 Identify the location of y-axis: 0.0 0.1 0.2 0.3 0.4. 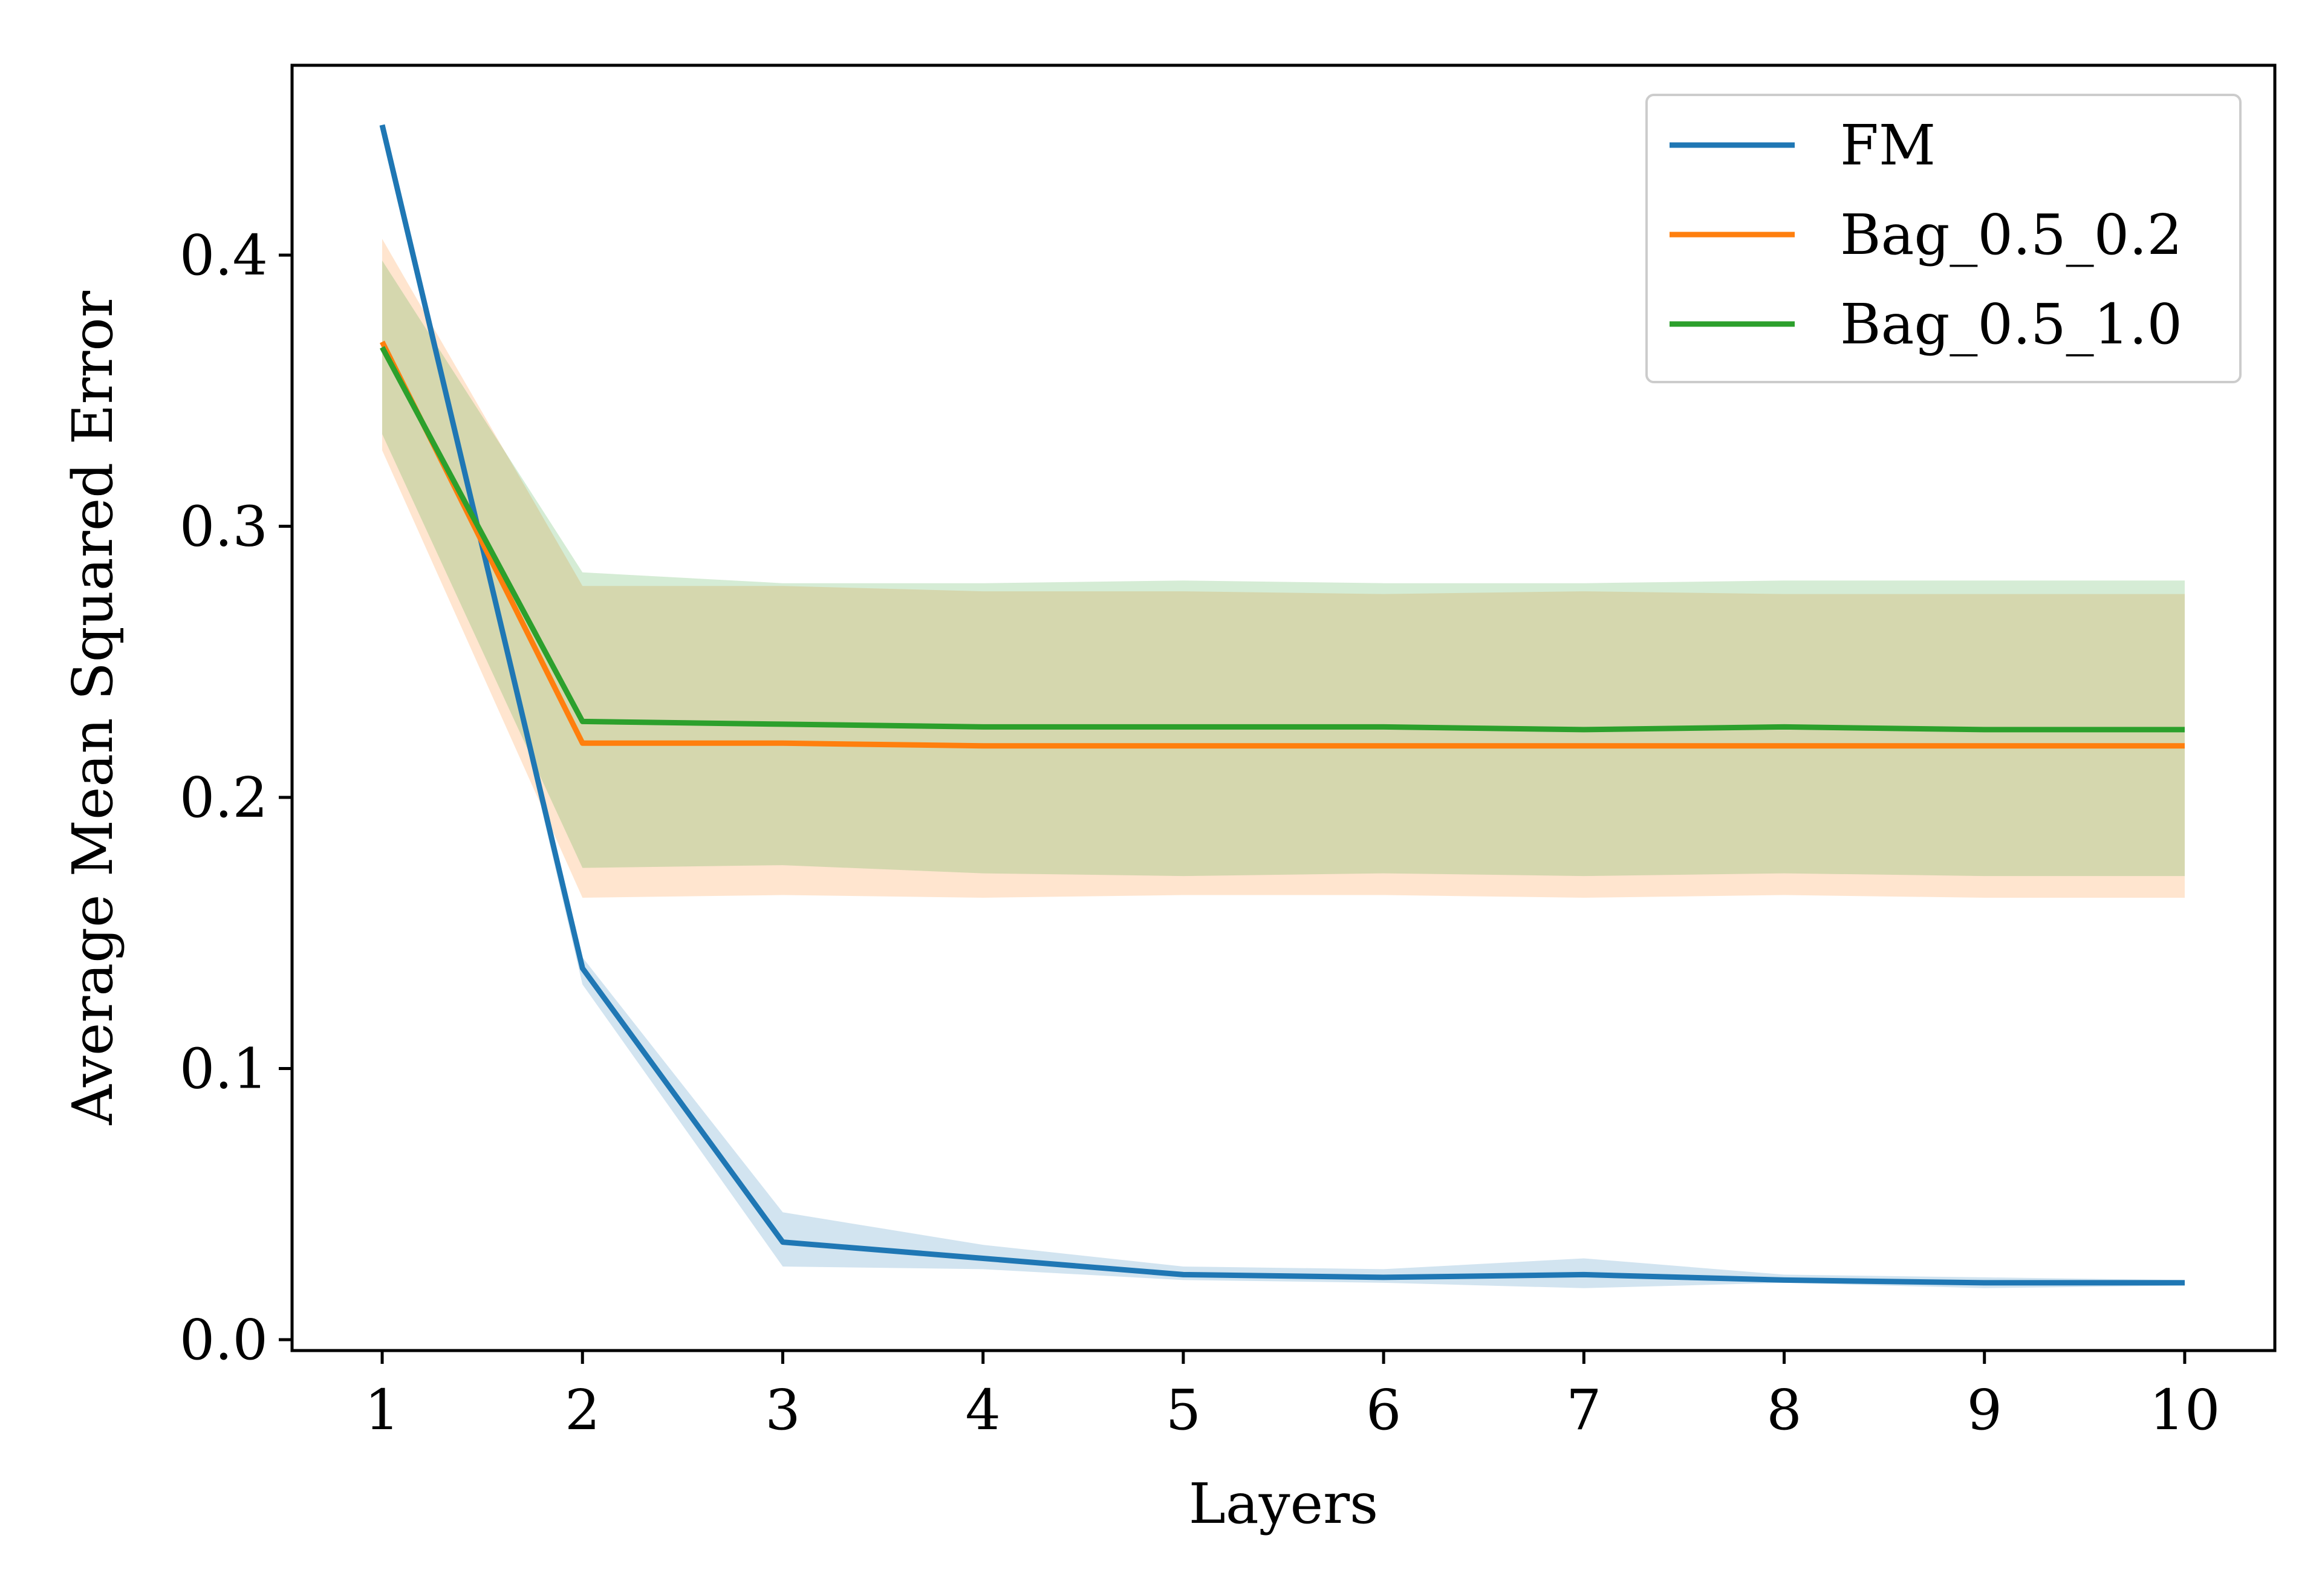
(236, 797).